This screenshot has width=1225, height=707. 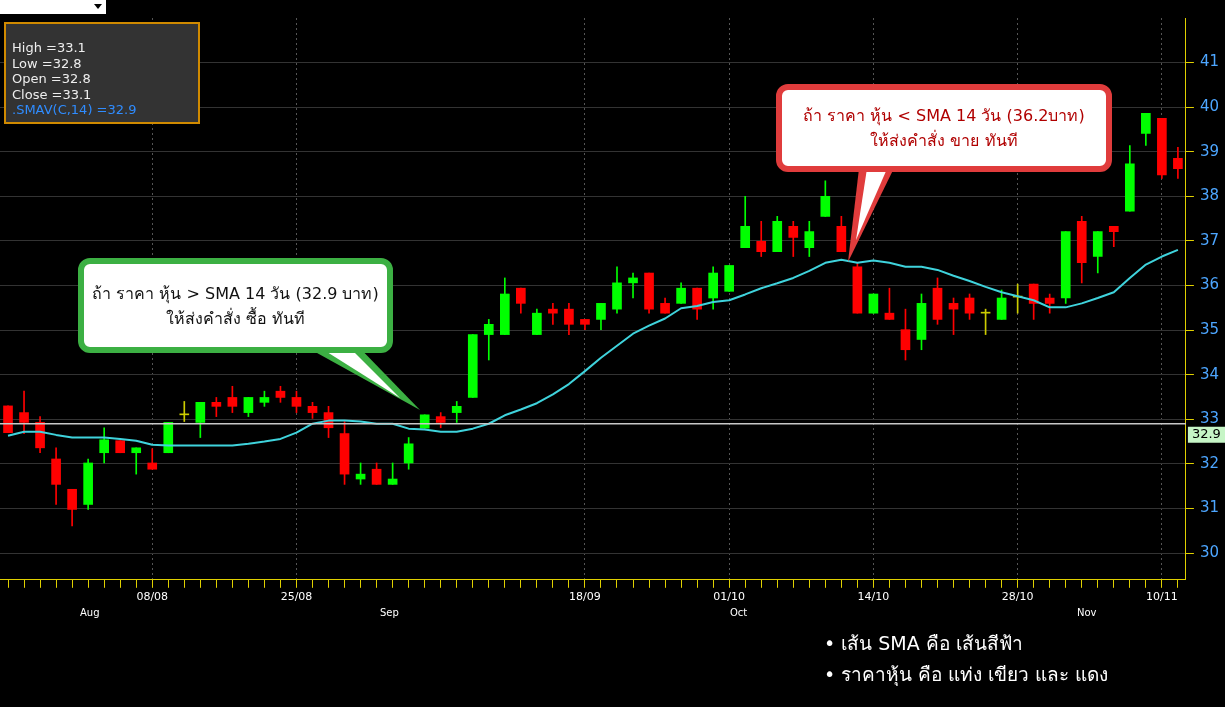 I want to click on y-tick-label: 35, so click(x=1209, y=329).